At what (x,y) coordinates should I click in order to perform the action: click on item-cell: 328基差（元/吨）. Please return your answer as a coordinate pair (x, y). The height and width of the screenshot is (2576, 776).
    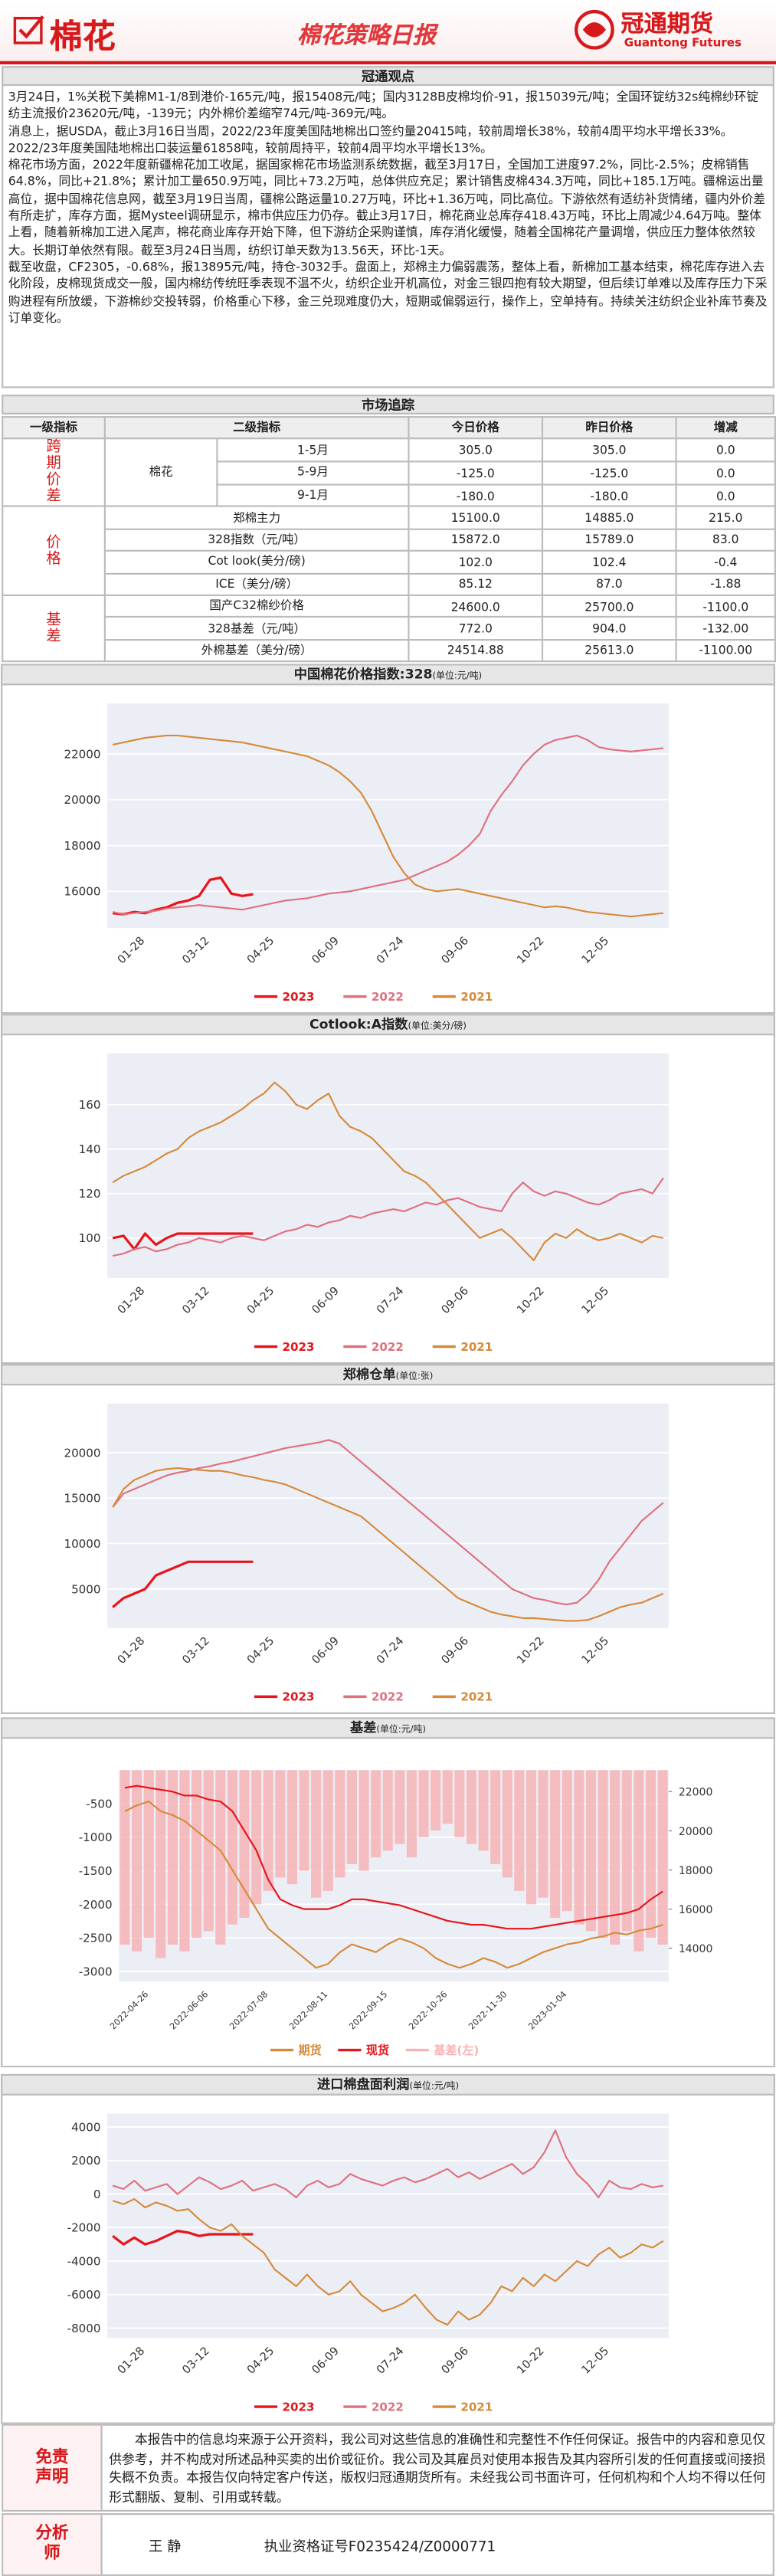
    Looking at the image, I should click on (256, 628).